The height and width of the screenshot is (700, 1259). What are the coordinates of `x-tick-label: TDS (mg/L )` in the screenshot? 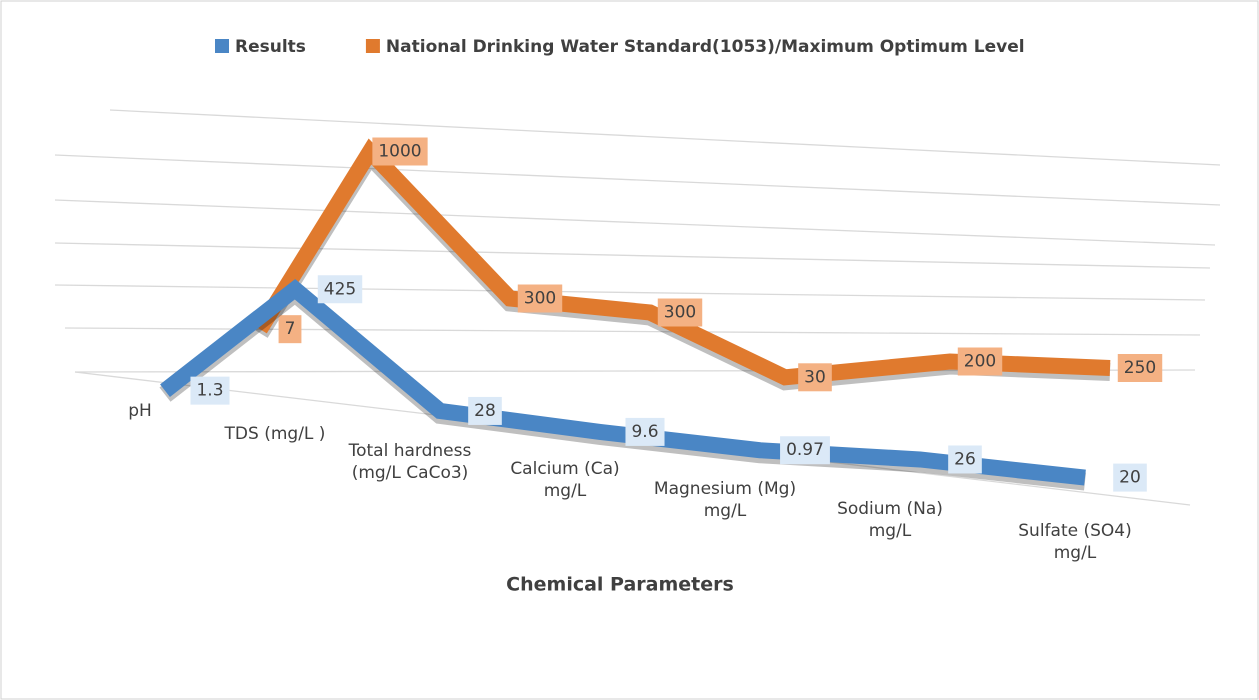 It's located at (275, 434).